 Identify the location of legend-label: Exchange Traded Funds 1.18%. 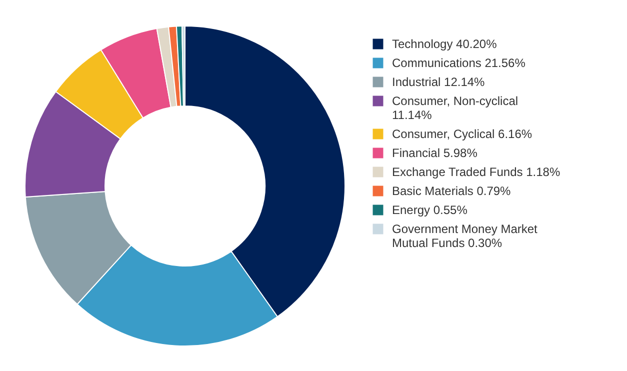
(476, 172).